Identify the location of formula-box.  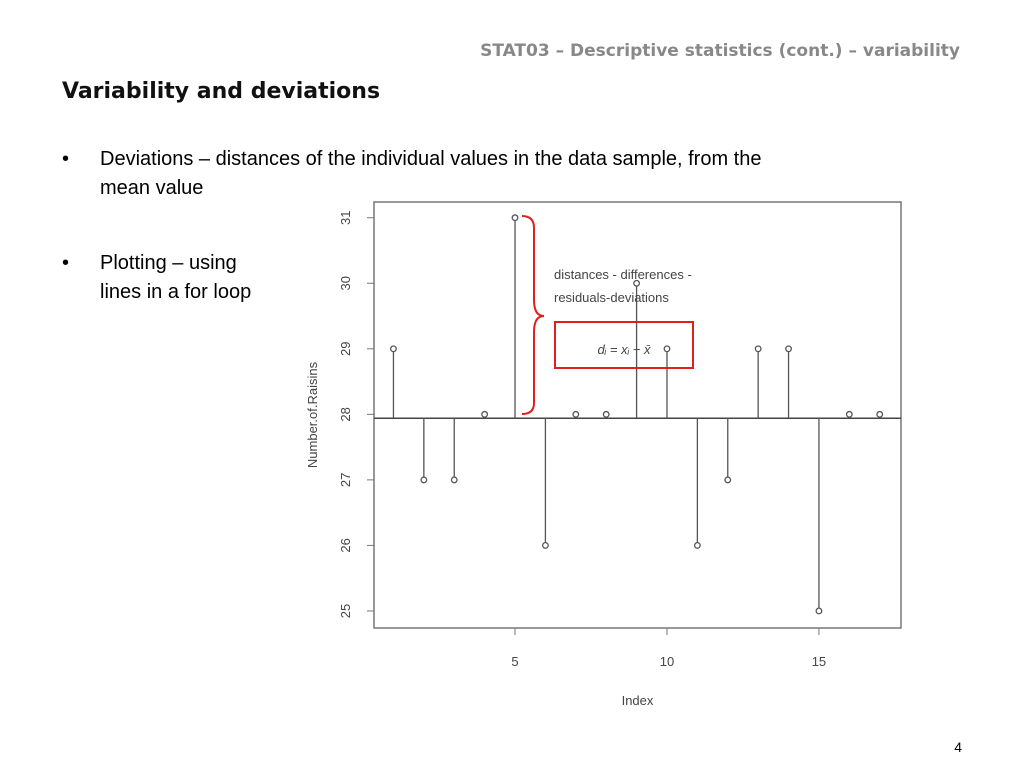
(624, 345).